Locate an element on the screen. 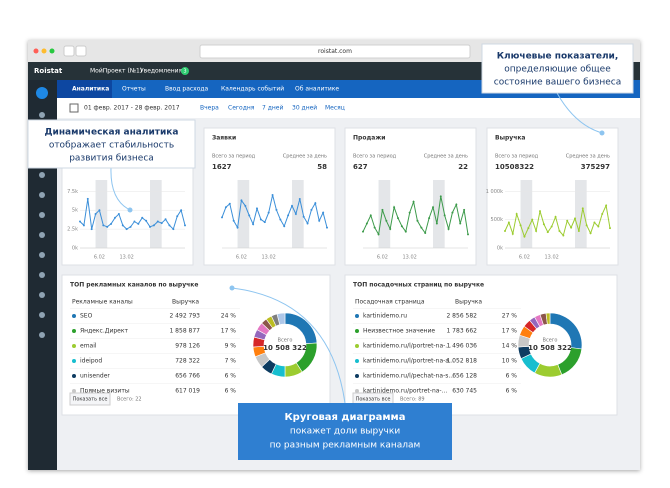  row-name: ideipod is located at coordinates (91, 361).